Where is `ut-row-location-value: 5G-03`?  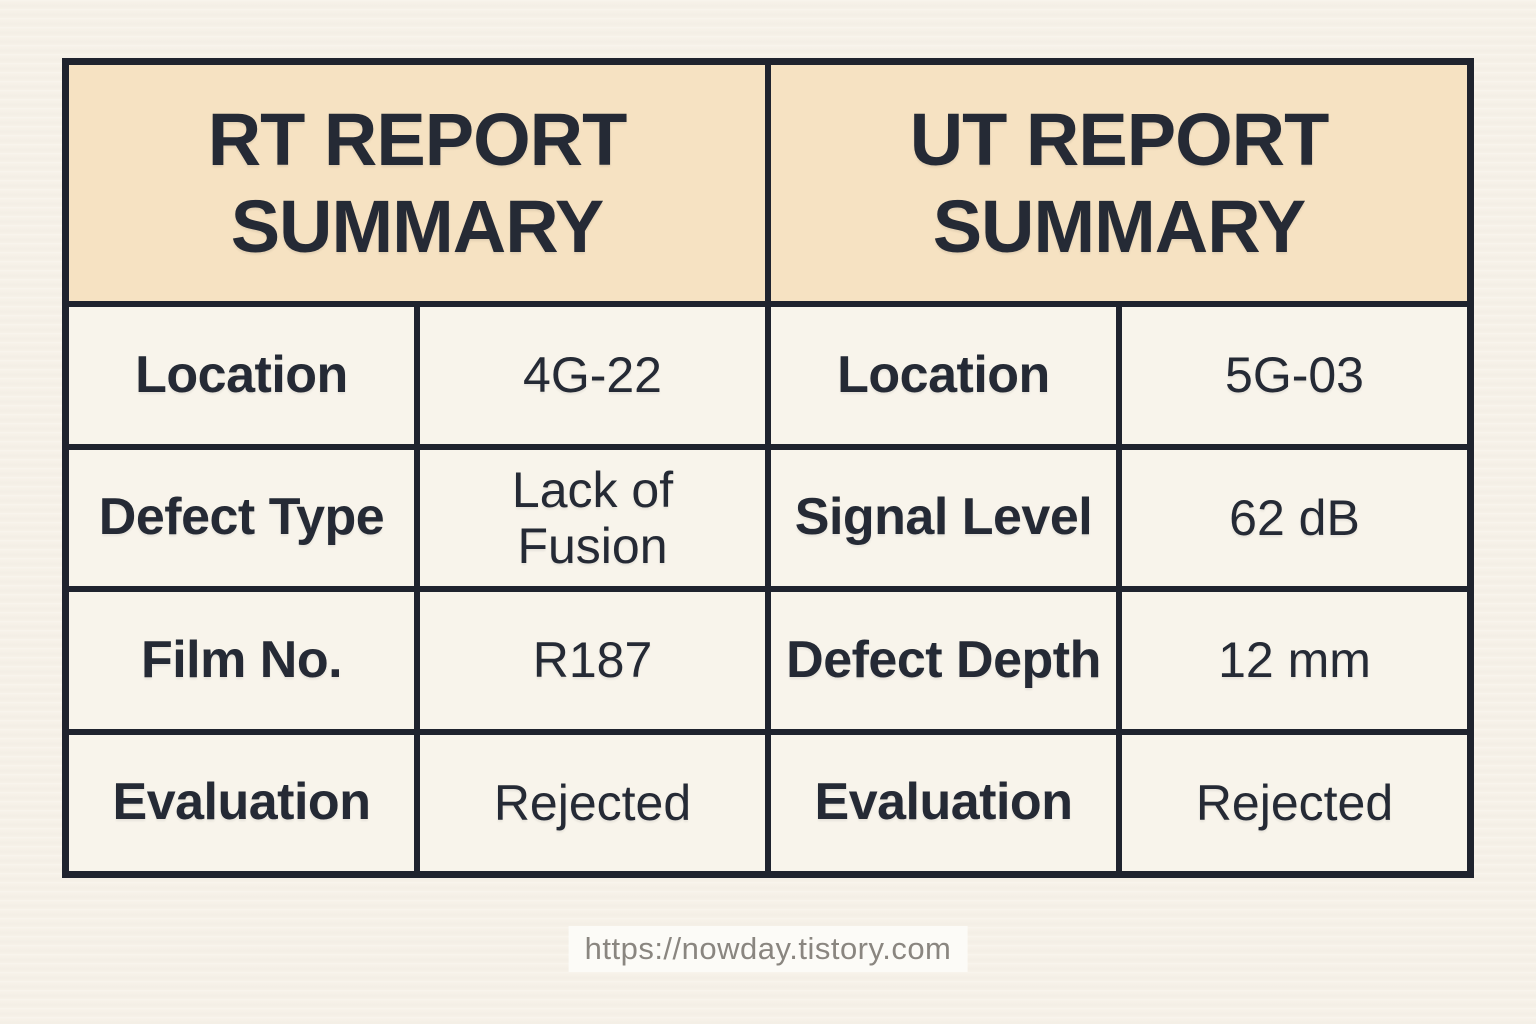 ut-row-location-value: 5G-03 is located at coordinates (1294, 375).